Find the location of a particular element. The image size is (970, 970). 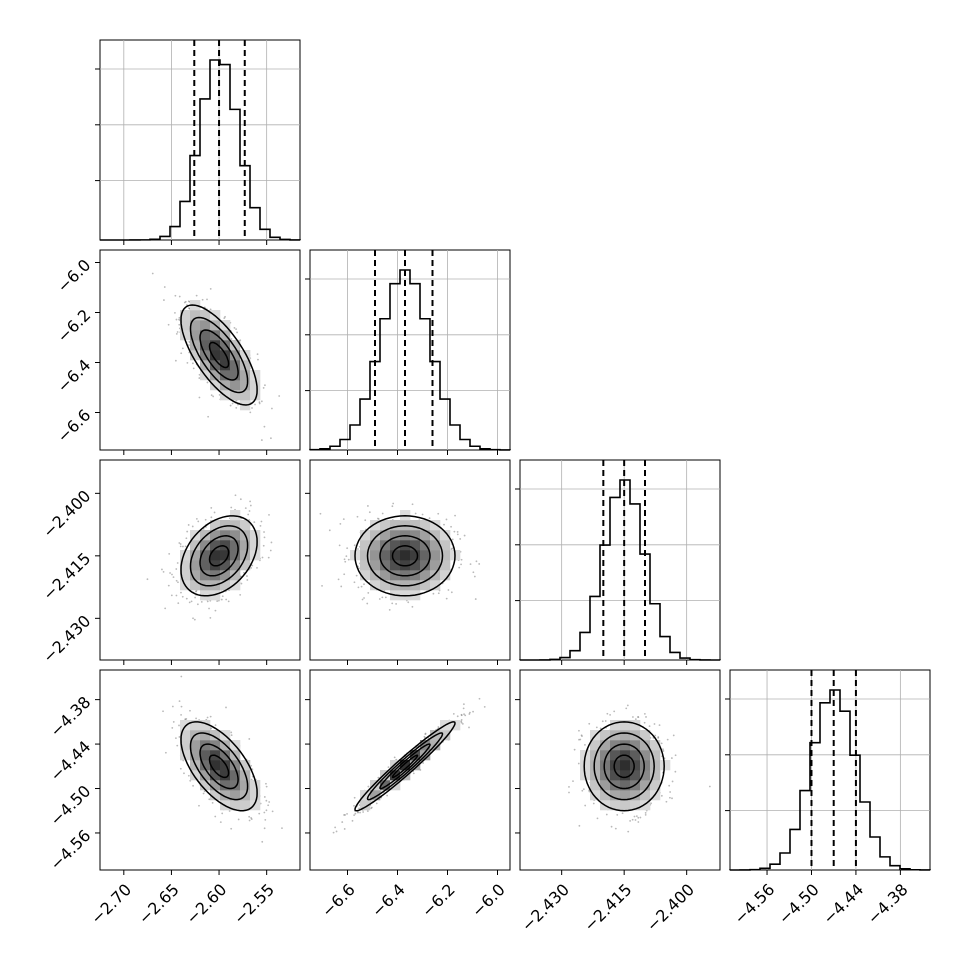

tick-label-x-0: −2.60 is located at coordinates (206, 904).